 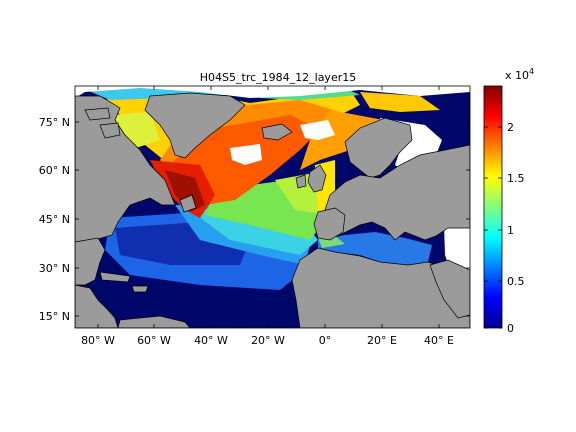 I want to click on colorbar-tick-label: 0.5, so click(x=516, y=281).